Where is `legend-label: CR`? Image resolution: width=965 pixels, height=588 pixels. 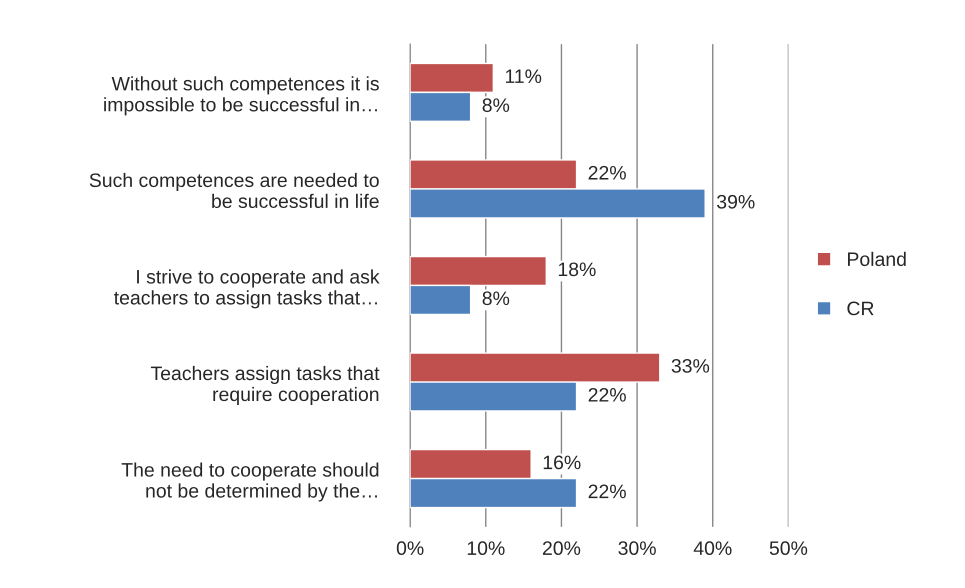
legend-label: CR is located at coordinates (860, 309).